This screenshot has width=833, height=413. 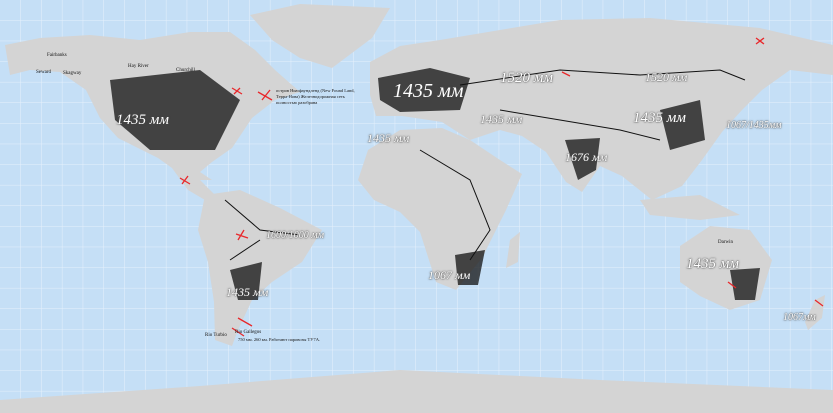 I want to click on gauge-label-argentina: 1435 мм, so click(x=247, y=292).